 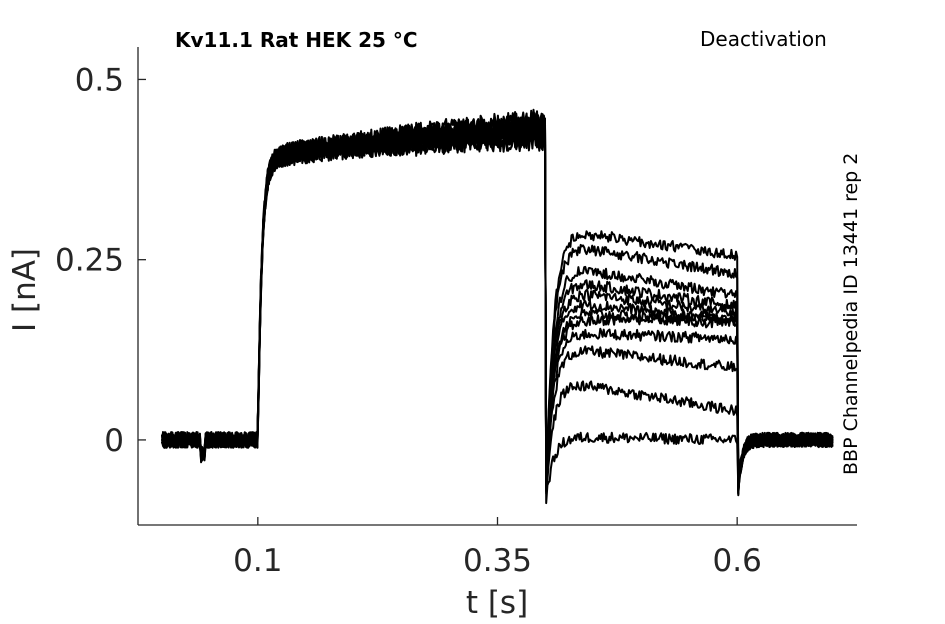 I want to click on chart-subtitle: Deactivation, so click(x=763, y=39).